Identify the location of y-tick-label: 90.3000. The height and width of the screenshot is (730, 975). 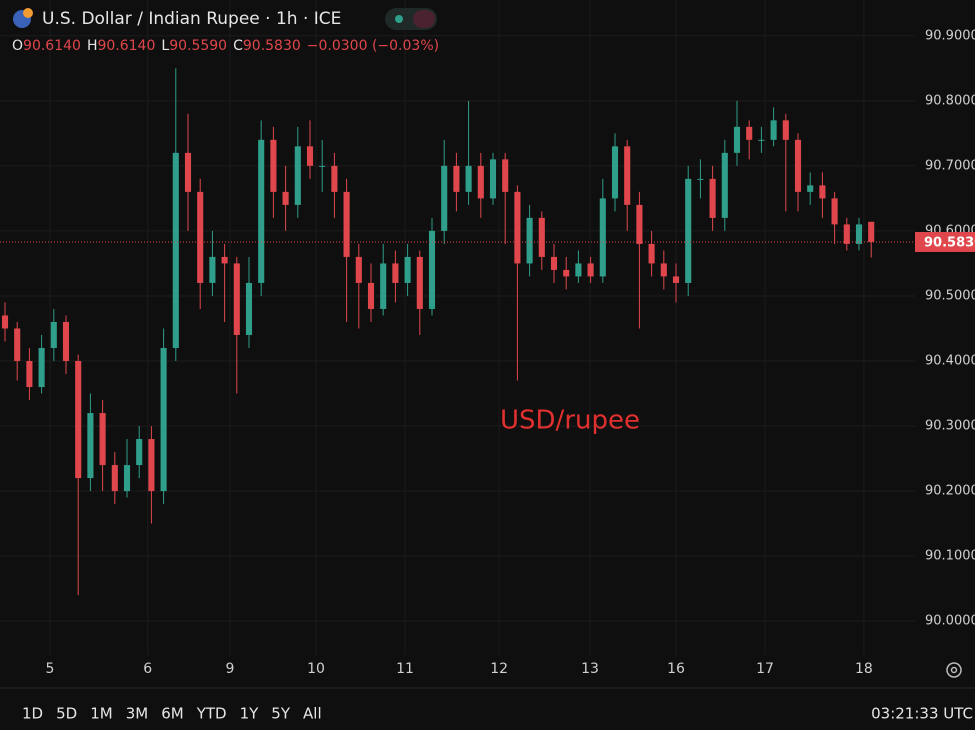
(950, 426).